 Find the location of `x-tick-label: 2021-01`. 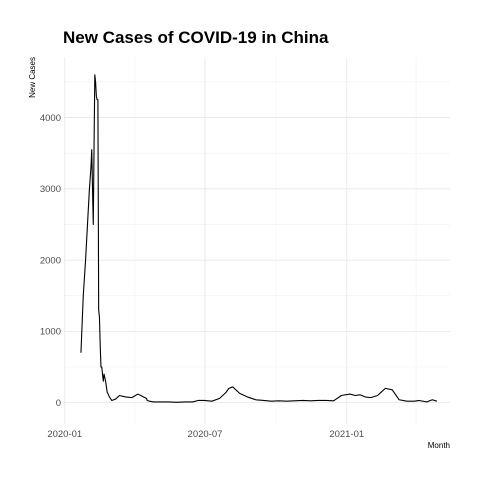

x-tick-label: 2021-01 is located at coordinates (346, 434).